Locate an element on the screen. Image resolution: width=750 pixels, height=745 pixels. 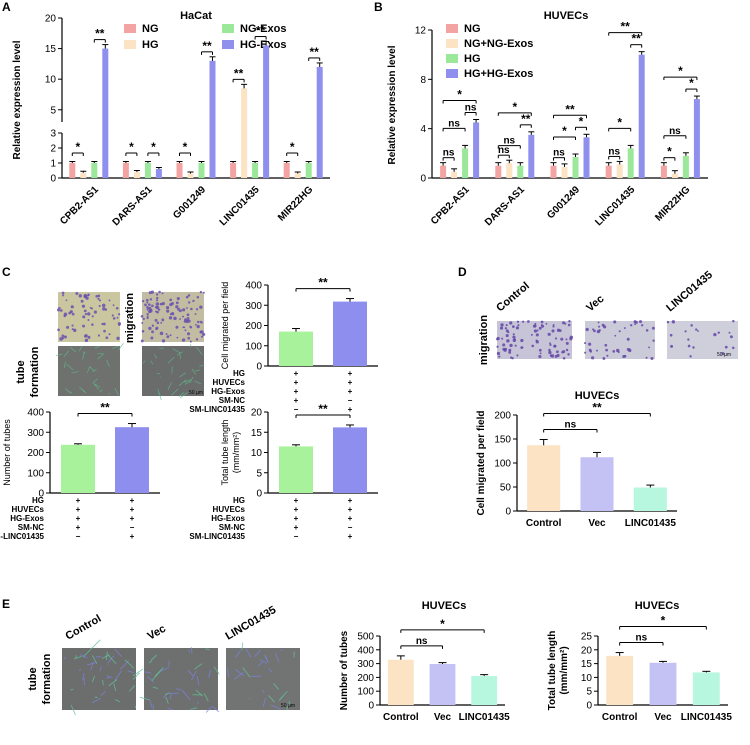
chart-b-y-tick-label: 8 is located at coordinates (423, 80).